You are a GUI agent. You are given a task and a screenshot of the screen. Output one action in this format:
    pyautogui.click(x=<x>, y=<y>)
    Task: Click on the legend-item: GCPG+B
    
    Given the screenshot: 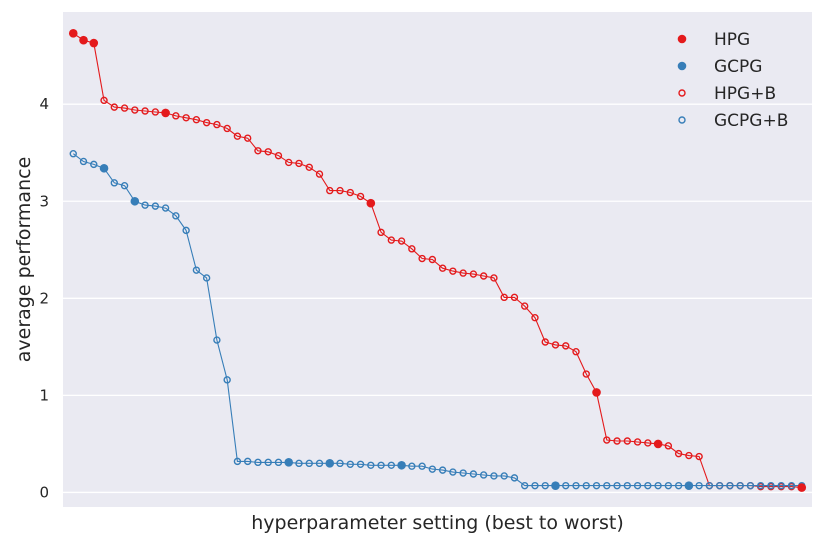 What is the action you would take?
    pyautogui.click(x=733, y=121)
    